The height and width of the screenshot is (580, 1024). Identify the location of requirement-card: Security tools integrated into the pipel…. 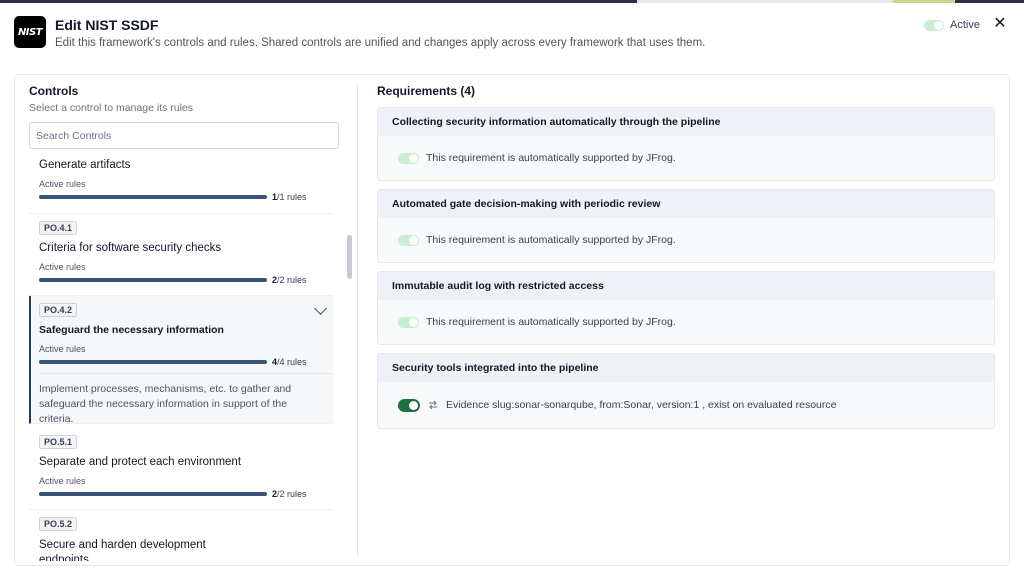
(686, 391).